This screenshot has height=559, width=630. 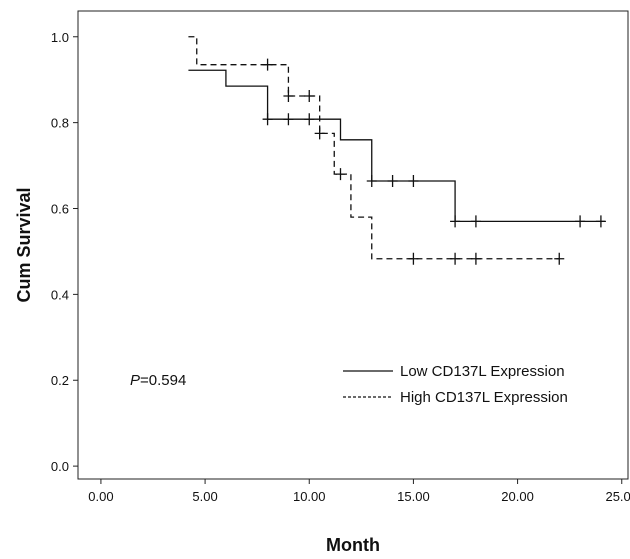 I want to click on legend-label-low: Low CD137L Expression, so click(x=482, y=371).